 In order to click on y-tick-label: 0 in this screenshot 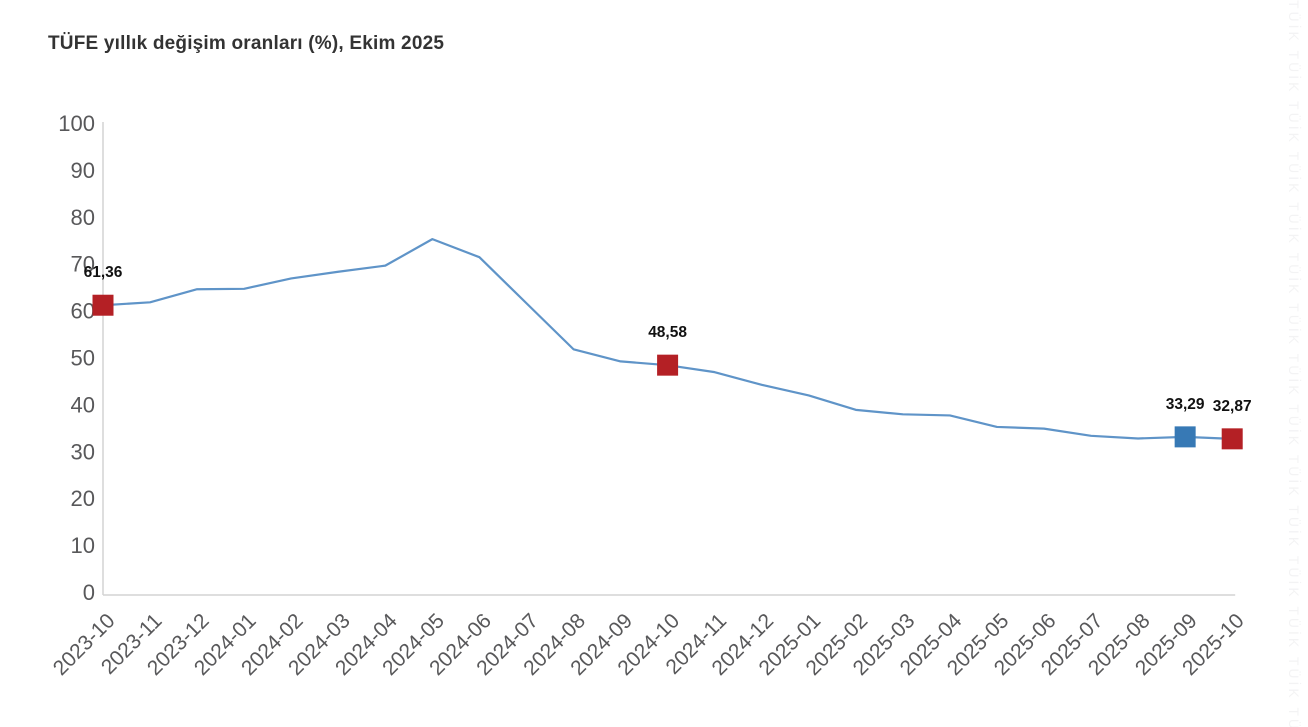, I will do `click(89, 592)`.